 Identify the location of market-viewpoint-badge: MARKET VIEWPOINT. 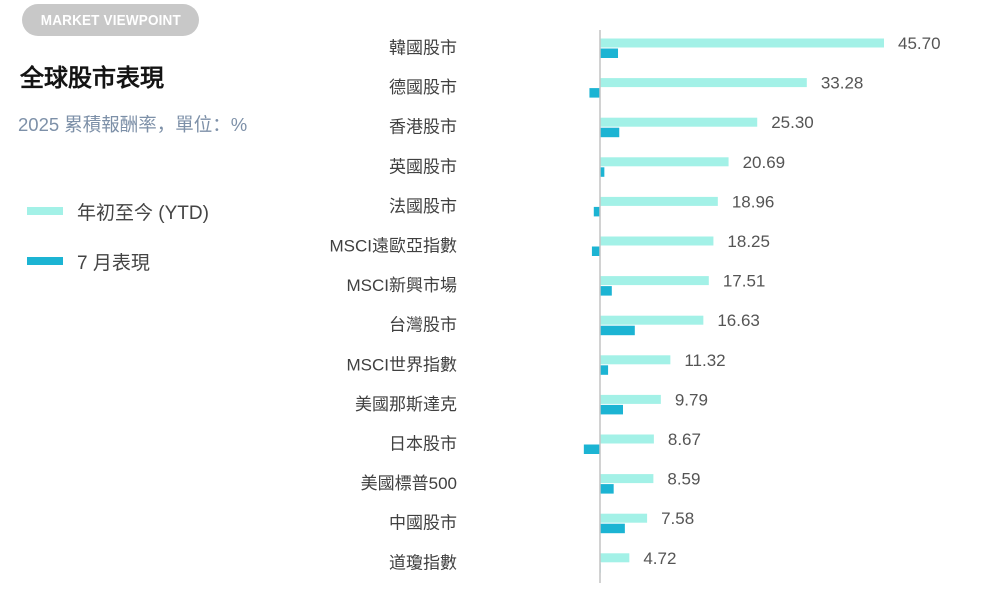
(110, 20).